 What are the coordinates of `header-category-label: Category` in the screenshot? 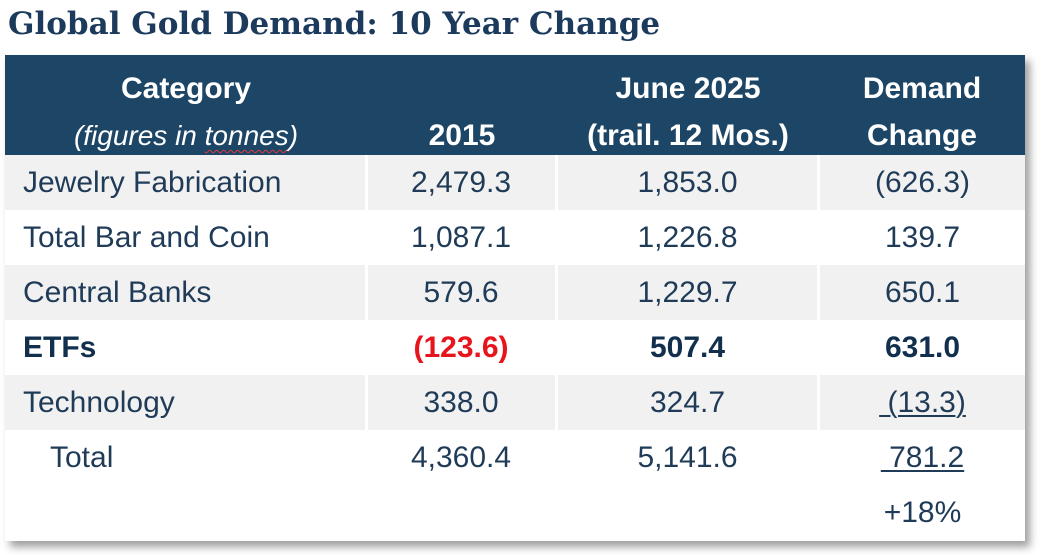 It's located at (186, 88).